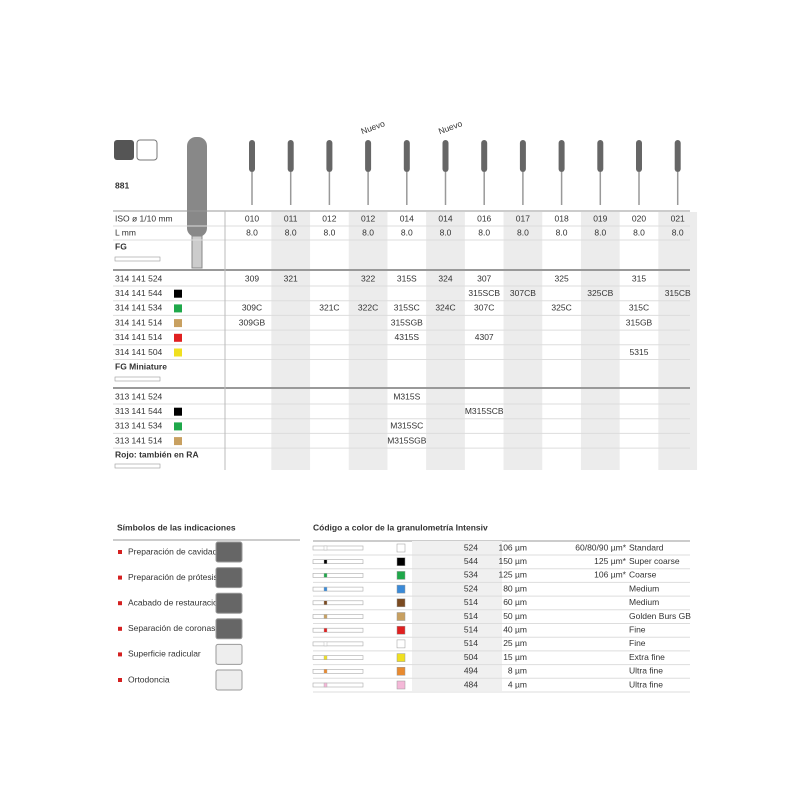 The image size is (800, 800). What do you see at coordinates (515, 629) in the screenshot?
I see `grit-size: 40 µm` at bounding box center [515, 629].